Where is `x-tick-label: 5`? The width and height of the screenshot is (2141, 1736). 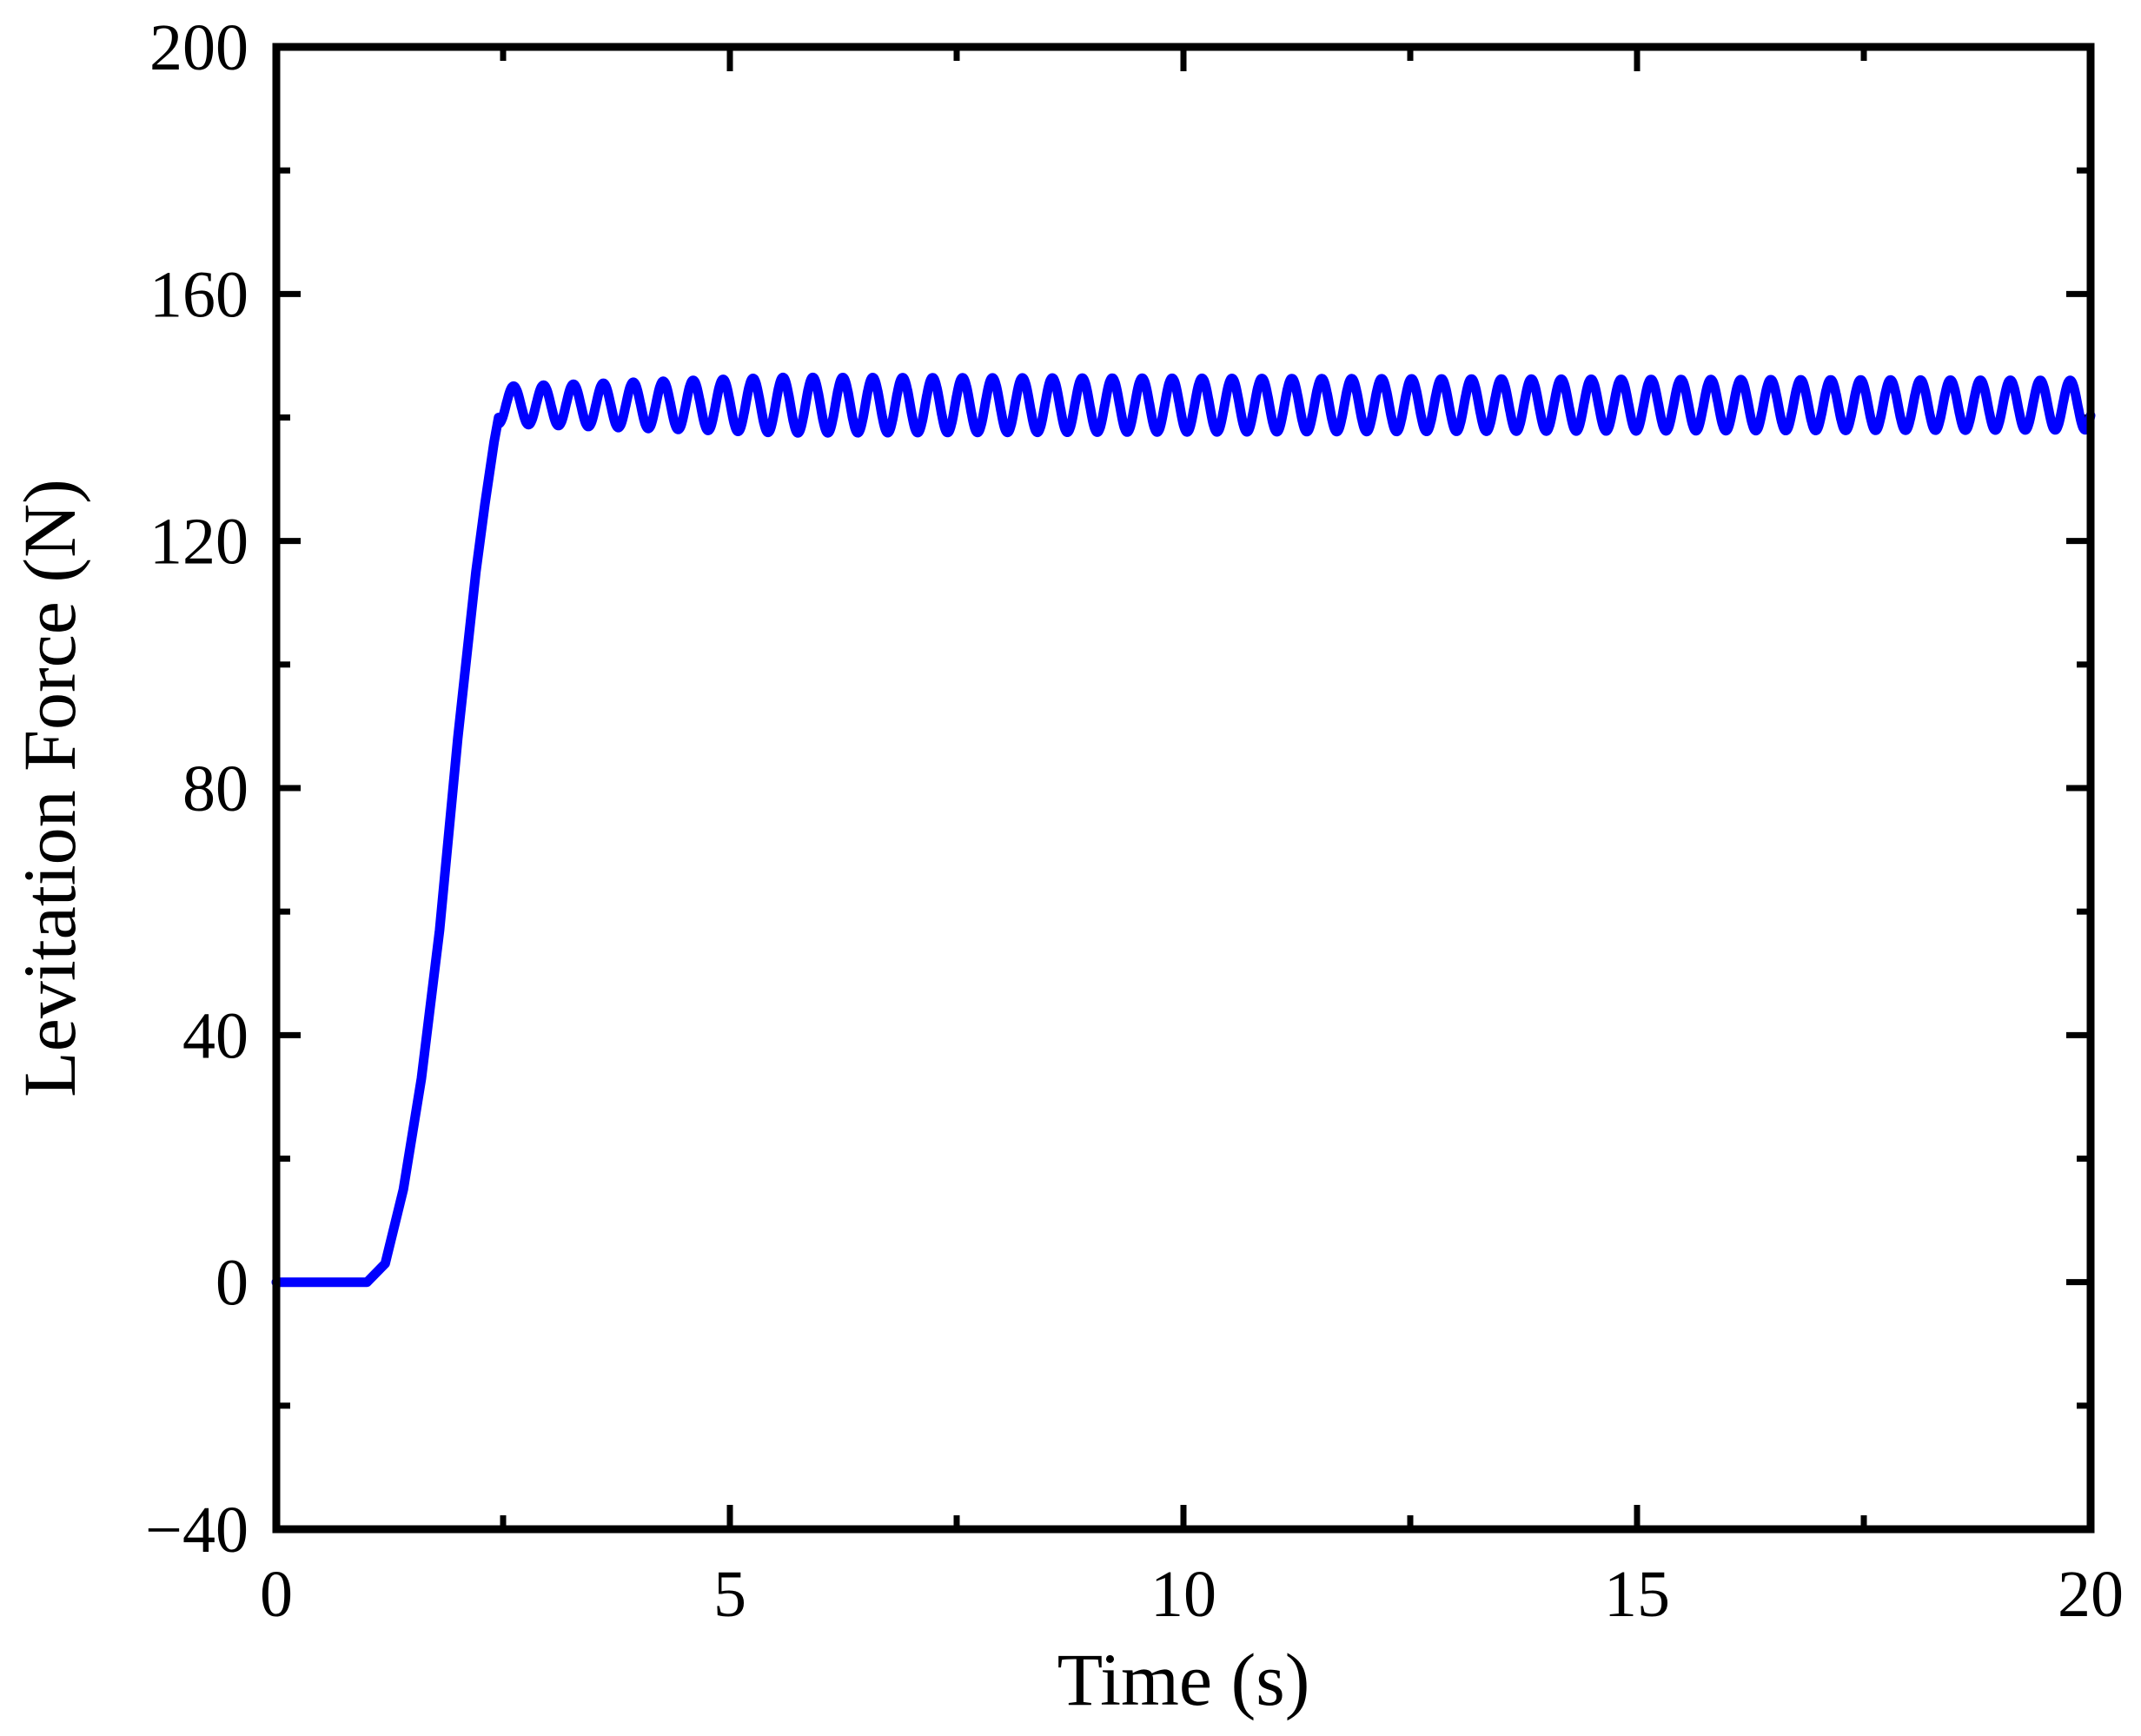 x-tick-label: 5 is located at coordinates (729, 1594).